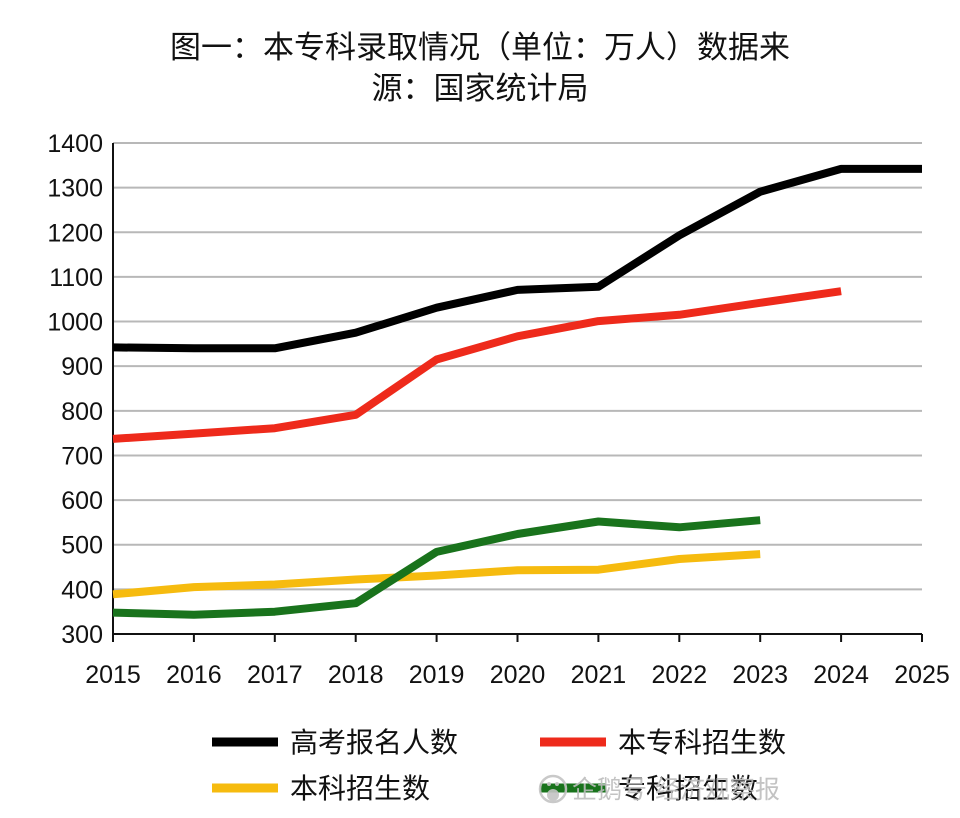 The image size is (960, 818). Describe the element at coordinates (194, 675) in the screenshot. I see `x-tick-label: 2016` at that location.